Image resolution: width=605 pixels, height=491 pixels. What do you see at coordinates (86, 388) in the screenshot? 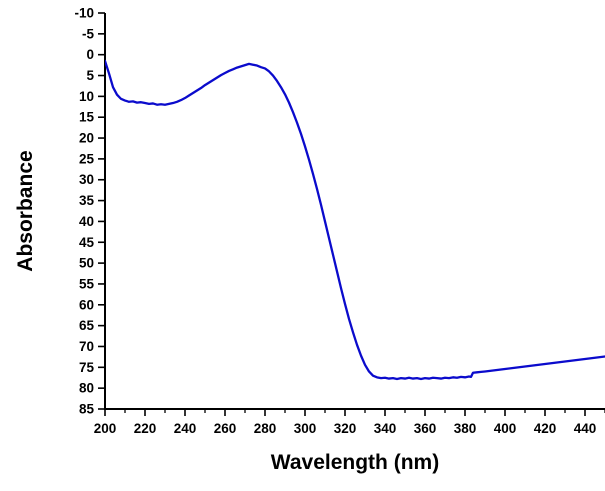
I see `y-tick-label: 80` at bounding box center [86, 388].